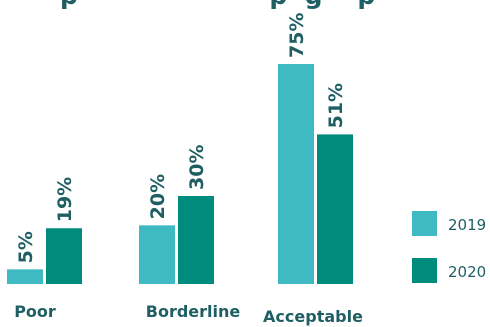 Image resolution: width=490 pixels, height=327 pixels. What do you see at coordinates (64, 256) in the screenshot?
I see `bar-poor-2020` at bounding box center [64, 256].